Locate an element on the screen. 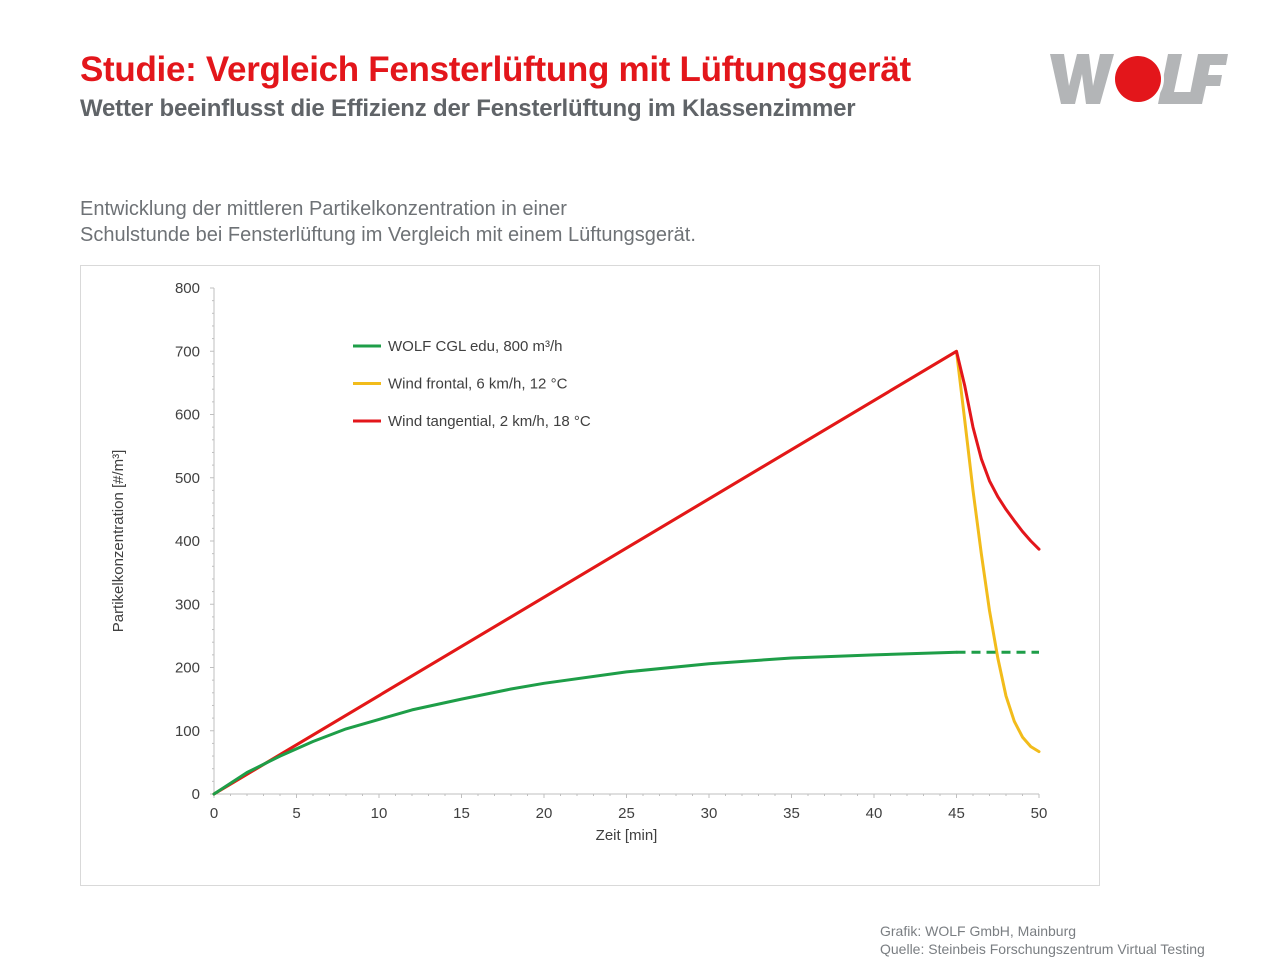 The width and height of the screenshot is (1280, 975). x-tick-label: 10 is located at coordinates (379, 813).